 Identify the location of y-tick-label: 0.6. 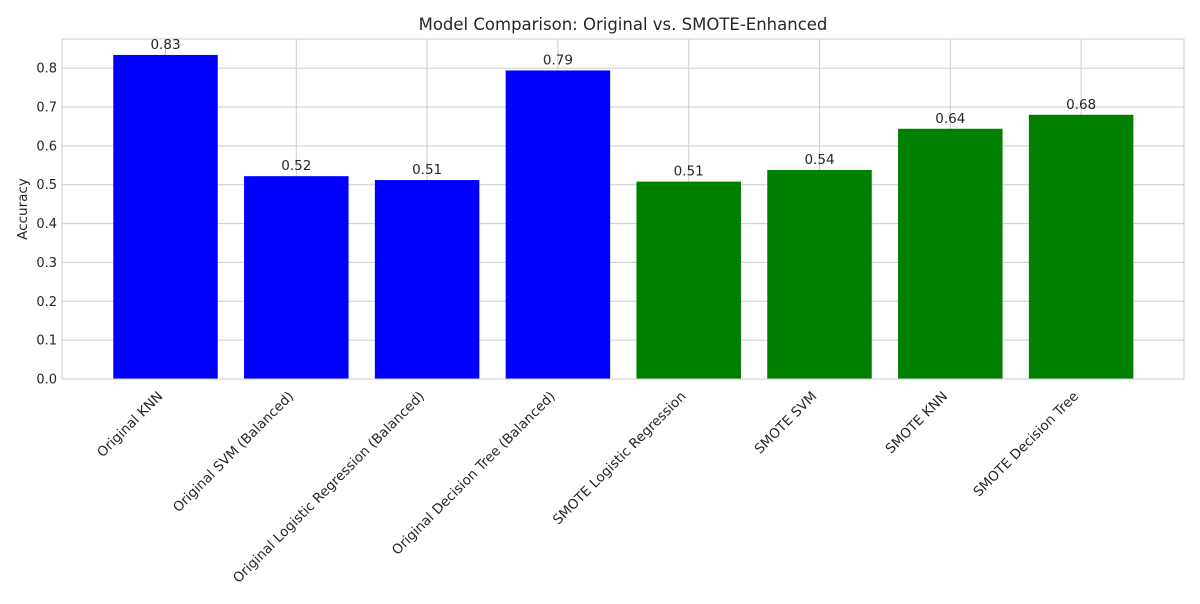
(46, 146).